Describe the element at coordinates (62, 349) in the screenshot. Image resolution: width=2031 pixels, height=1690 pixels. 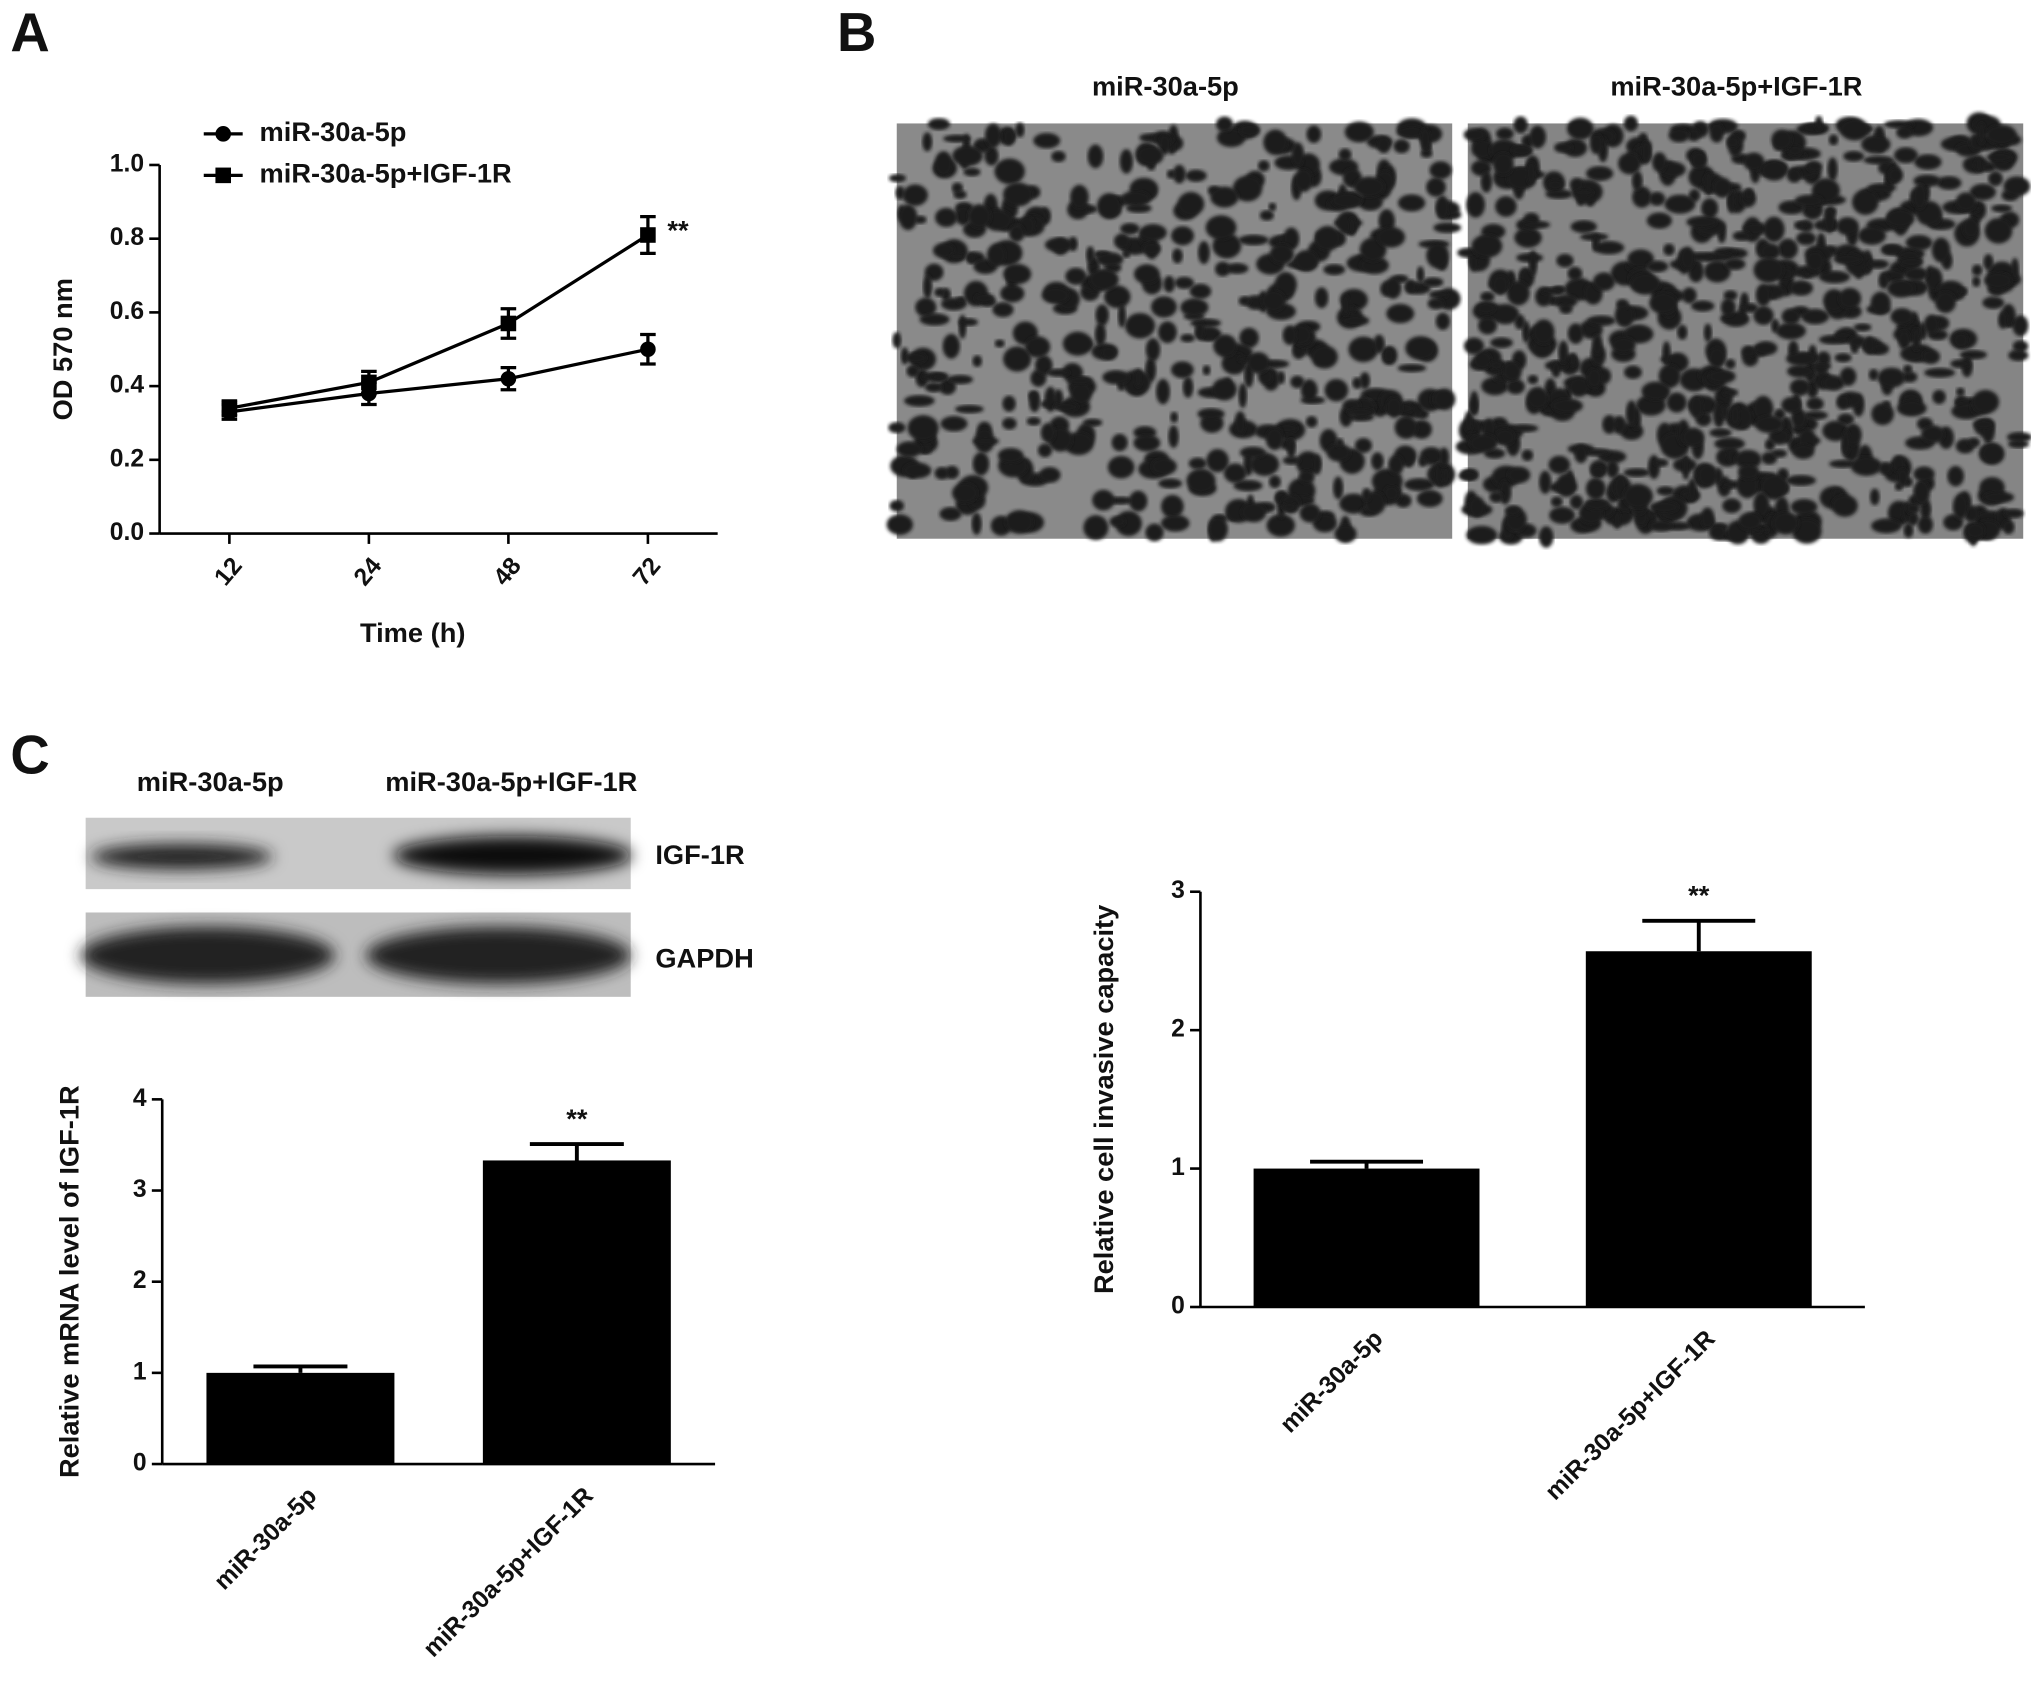
I see `y-axis-title: OD 570 nm` at that location.